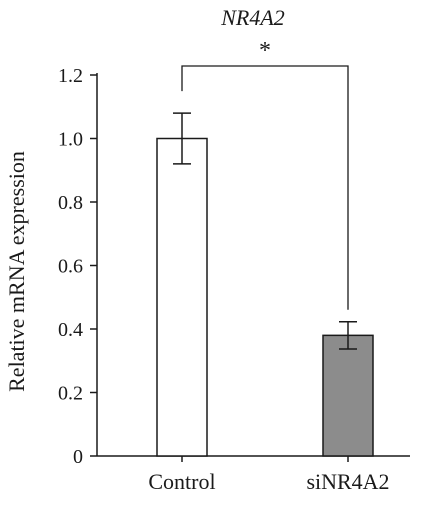 Image resolution: width=422 pixels, height=505 pixels. What do you see at coordinates (347, 481) in the screenshot?
I see `x-tick-label: siNR4A2` at bounding box center [347, 481].